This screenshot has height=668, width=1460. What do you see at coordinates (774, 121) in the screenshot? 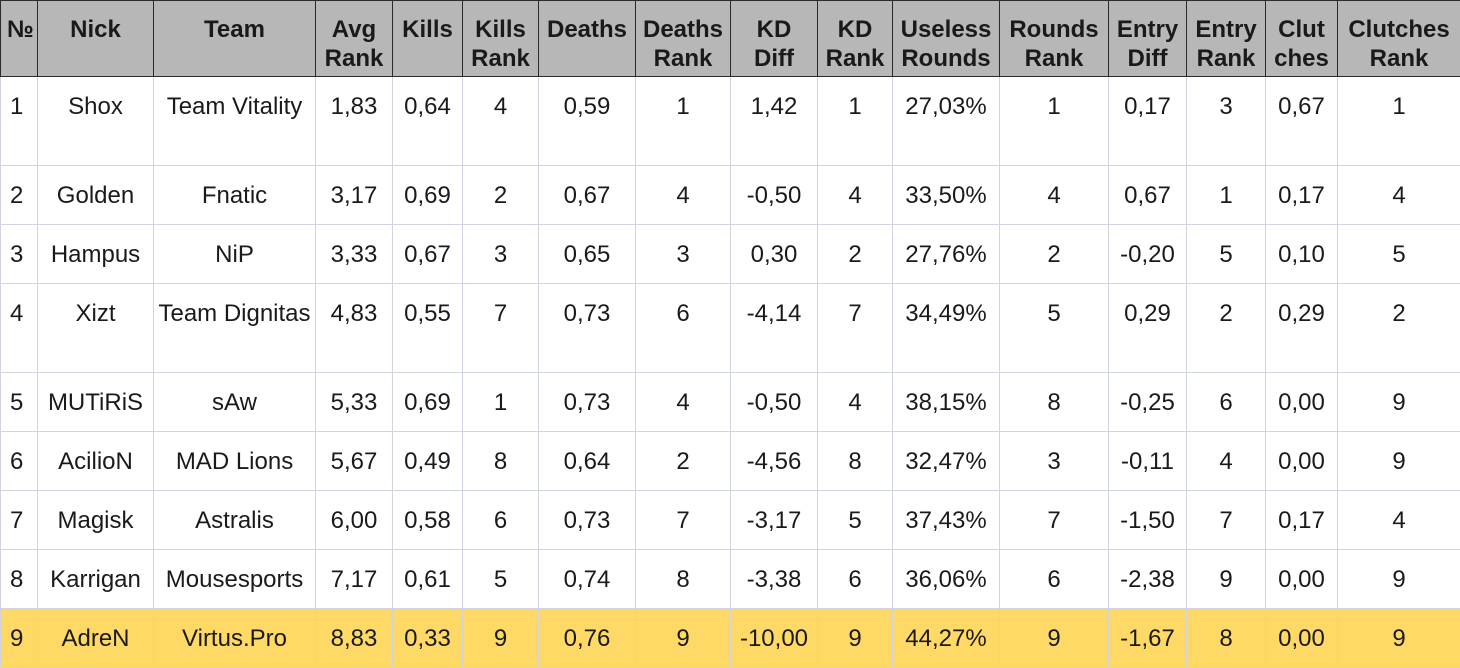
I see `cell-kd-diff: 1,42` at bounding box center [774, 121].